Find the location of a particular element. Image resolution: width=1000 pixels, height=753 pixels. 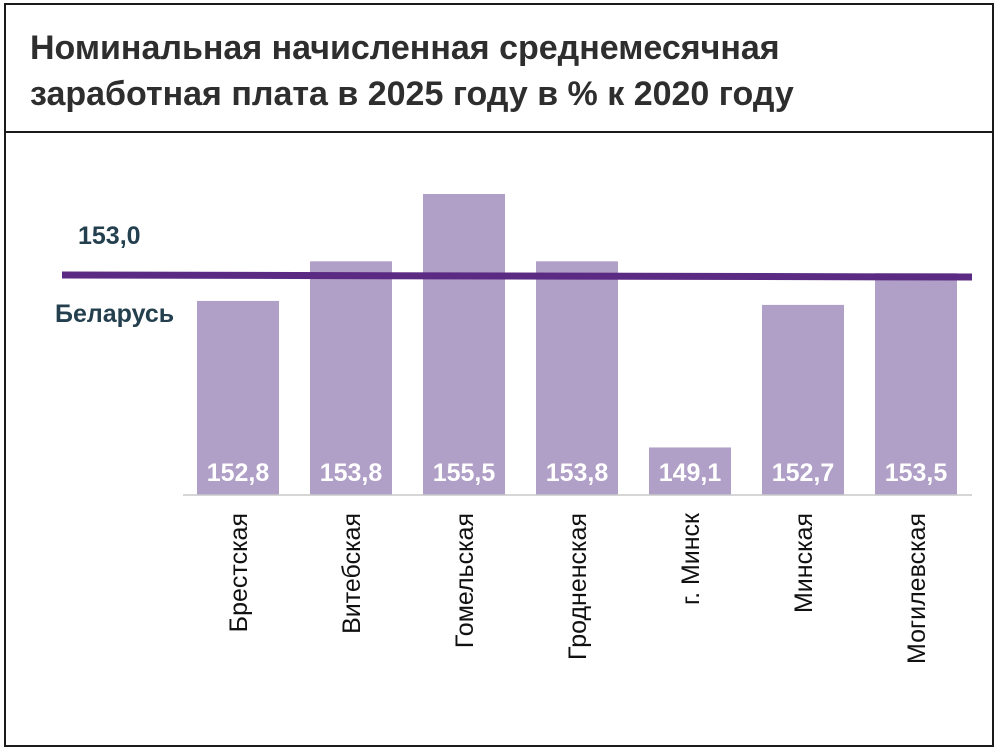

bar-value-label: 155,5 is located at coordinates (464, 473).